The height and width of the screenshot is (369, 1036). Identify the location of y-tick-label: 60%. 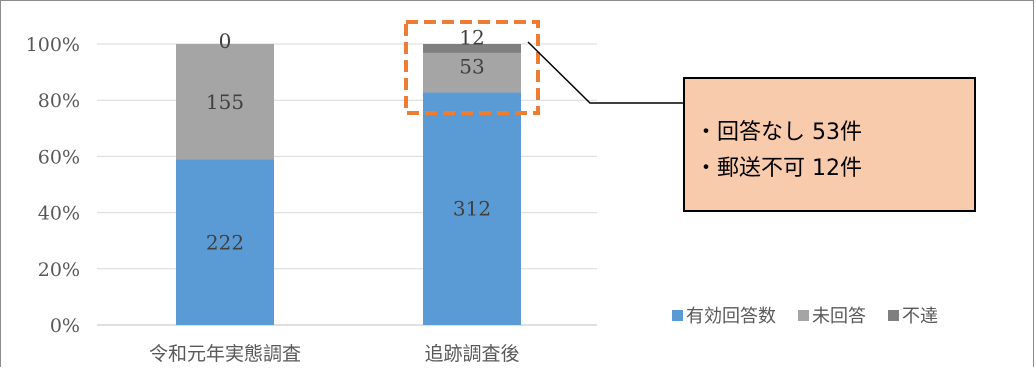
(59, 157).